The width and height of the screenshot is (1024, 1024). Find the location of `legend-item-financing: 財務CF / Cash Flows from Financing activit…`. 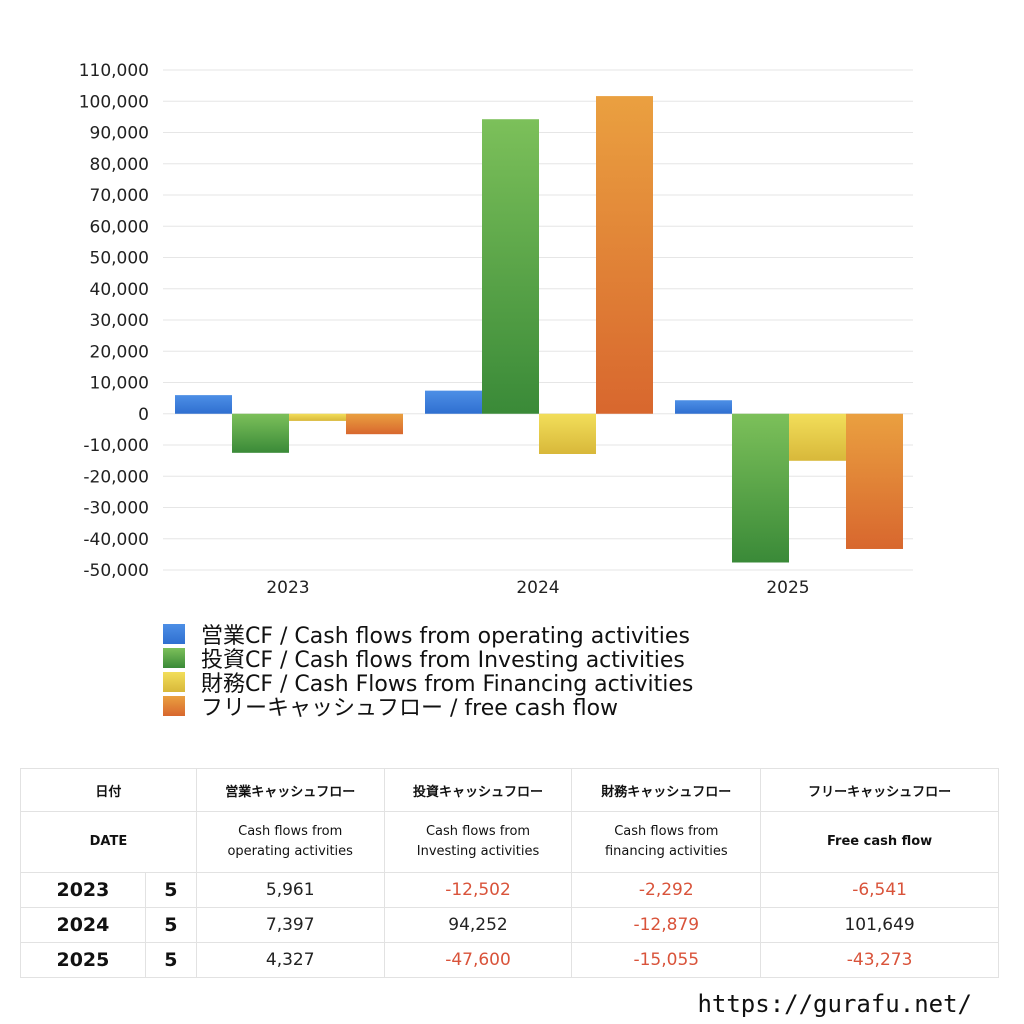

legend-item-financing: 財務CF / Cash Flows from Financing activit… is located at coordinates (428, 683).